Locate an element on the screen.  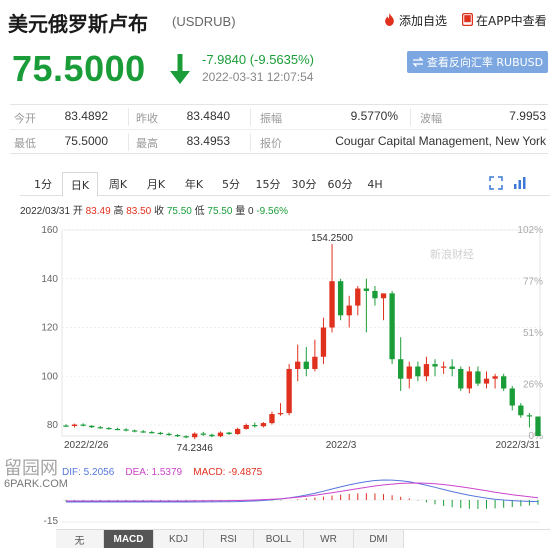
app-view-button: 在APP中查看 is located at coordinates (504, 20).